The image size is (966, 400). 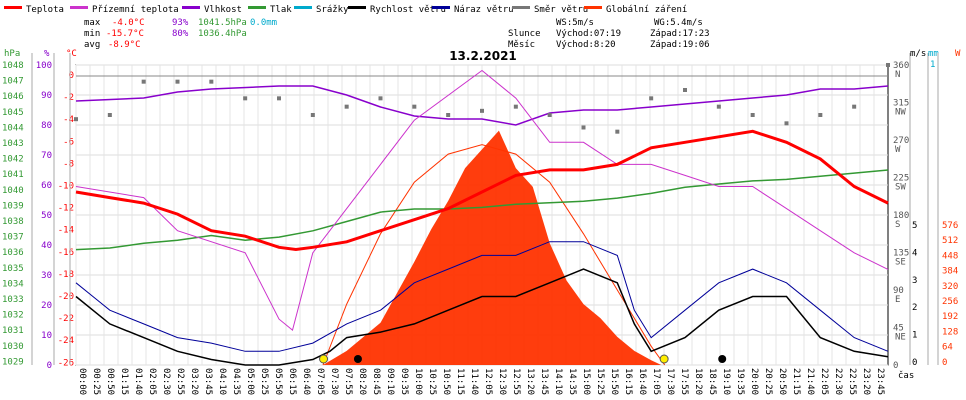 I want to click on x-tick-label: 23:20, so click(x=866, y=381).